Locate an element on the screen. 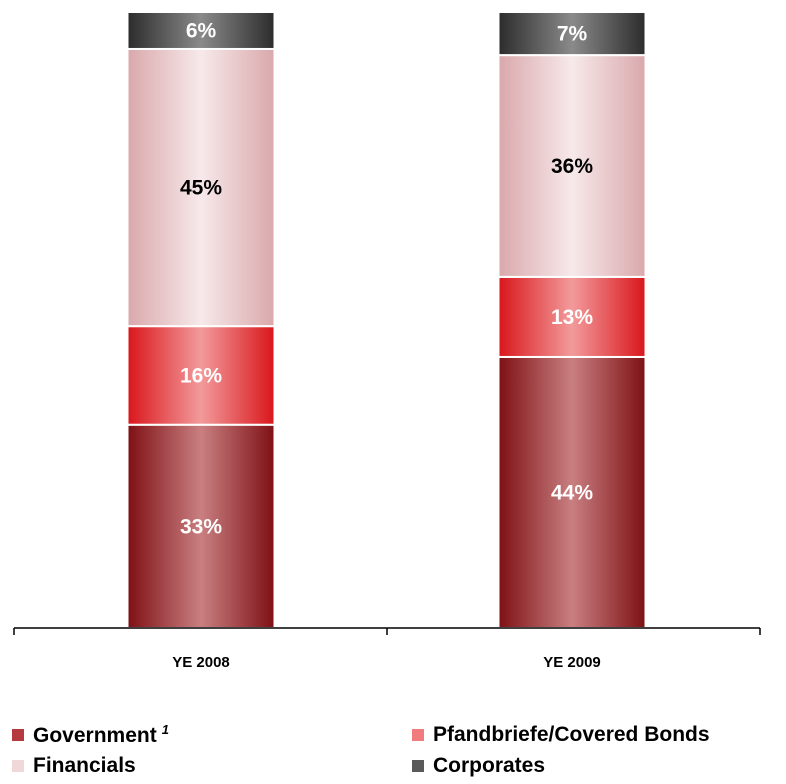 This screenshot has width=786, height=784. x-tick-label: YE 2008 is located at coordinates (201, 662).